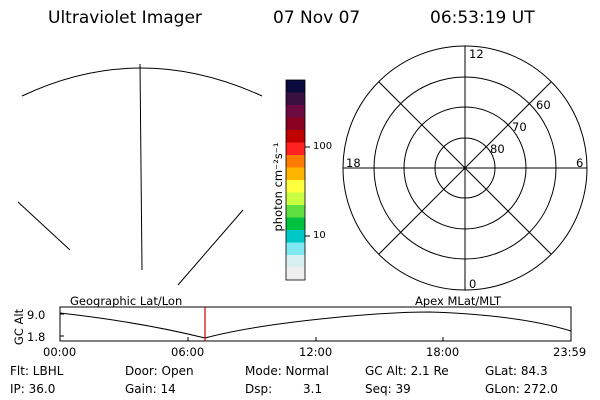 The image size is (600, 400). What do you see at coordinates (315, 325) in the screenshot?
I see `timeline-altitude-curve` at bounding box center [315, 325].